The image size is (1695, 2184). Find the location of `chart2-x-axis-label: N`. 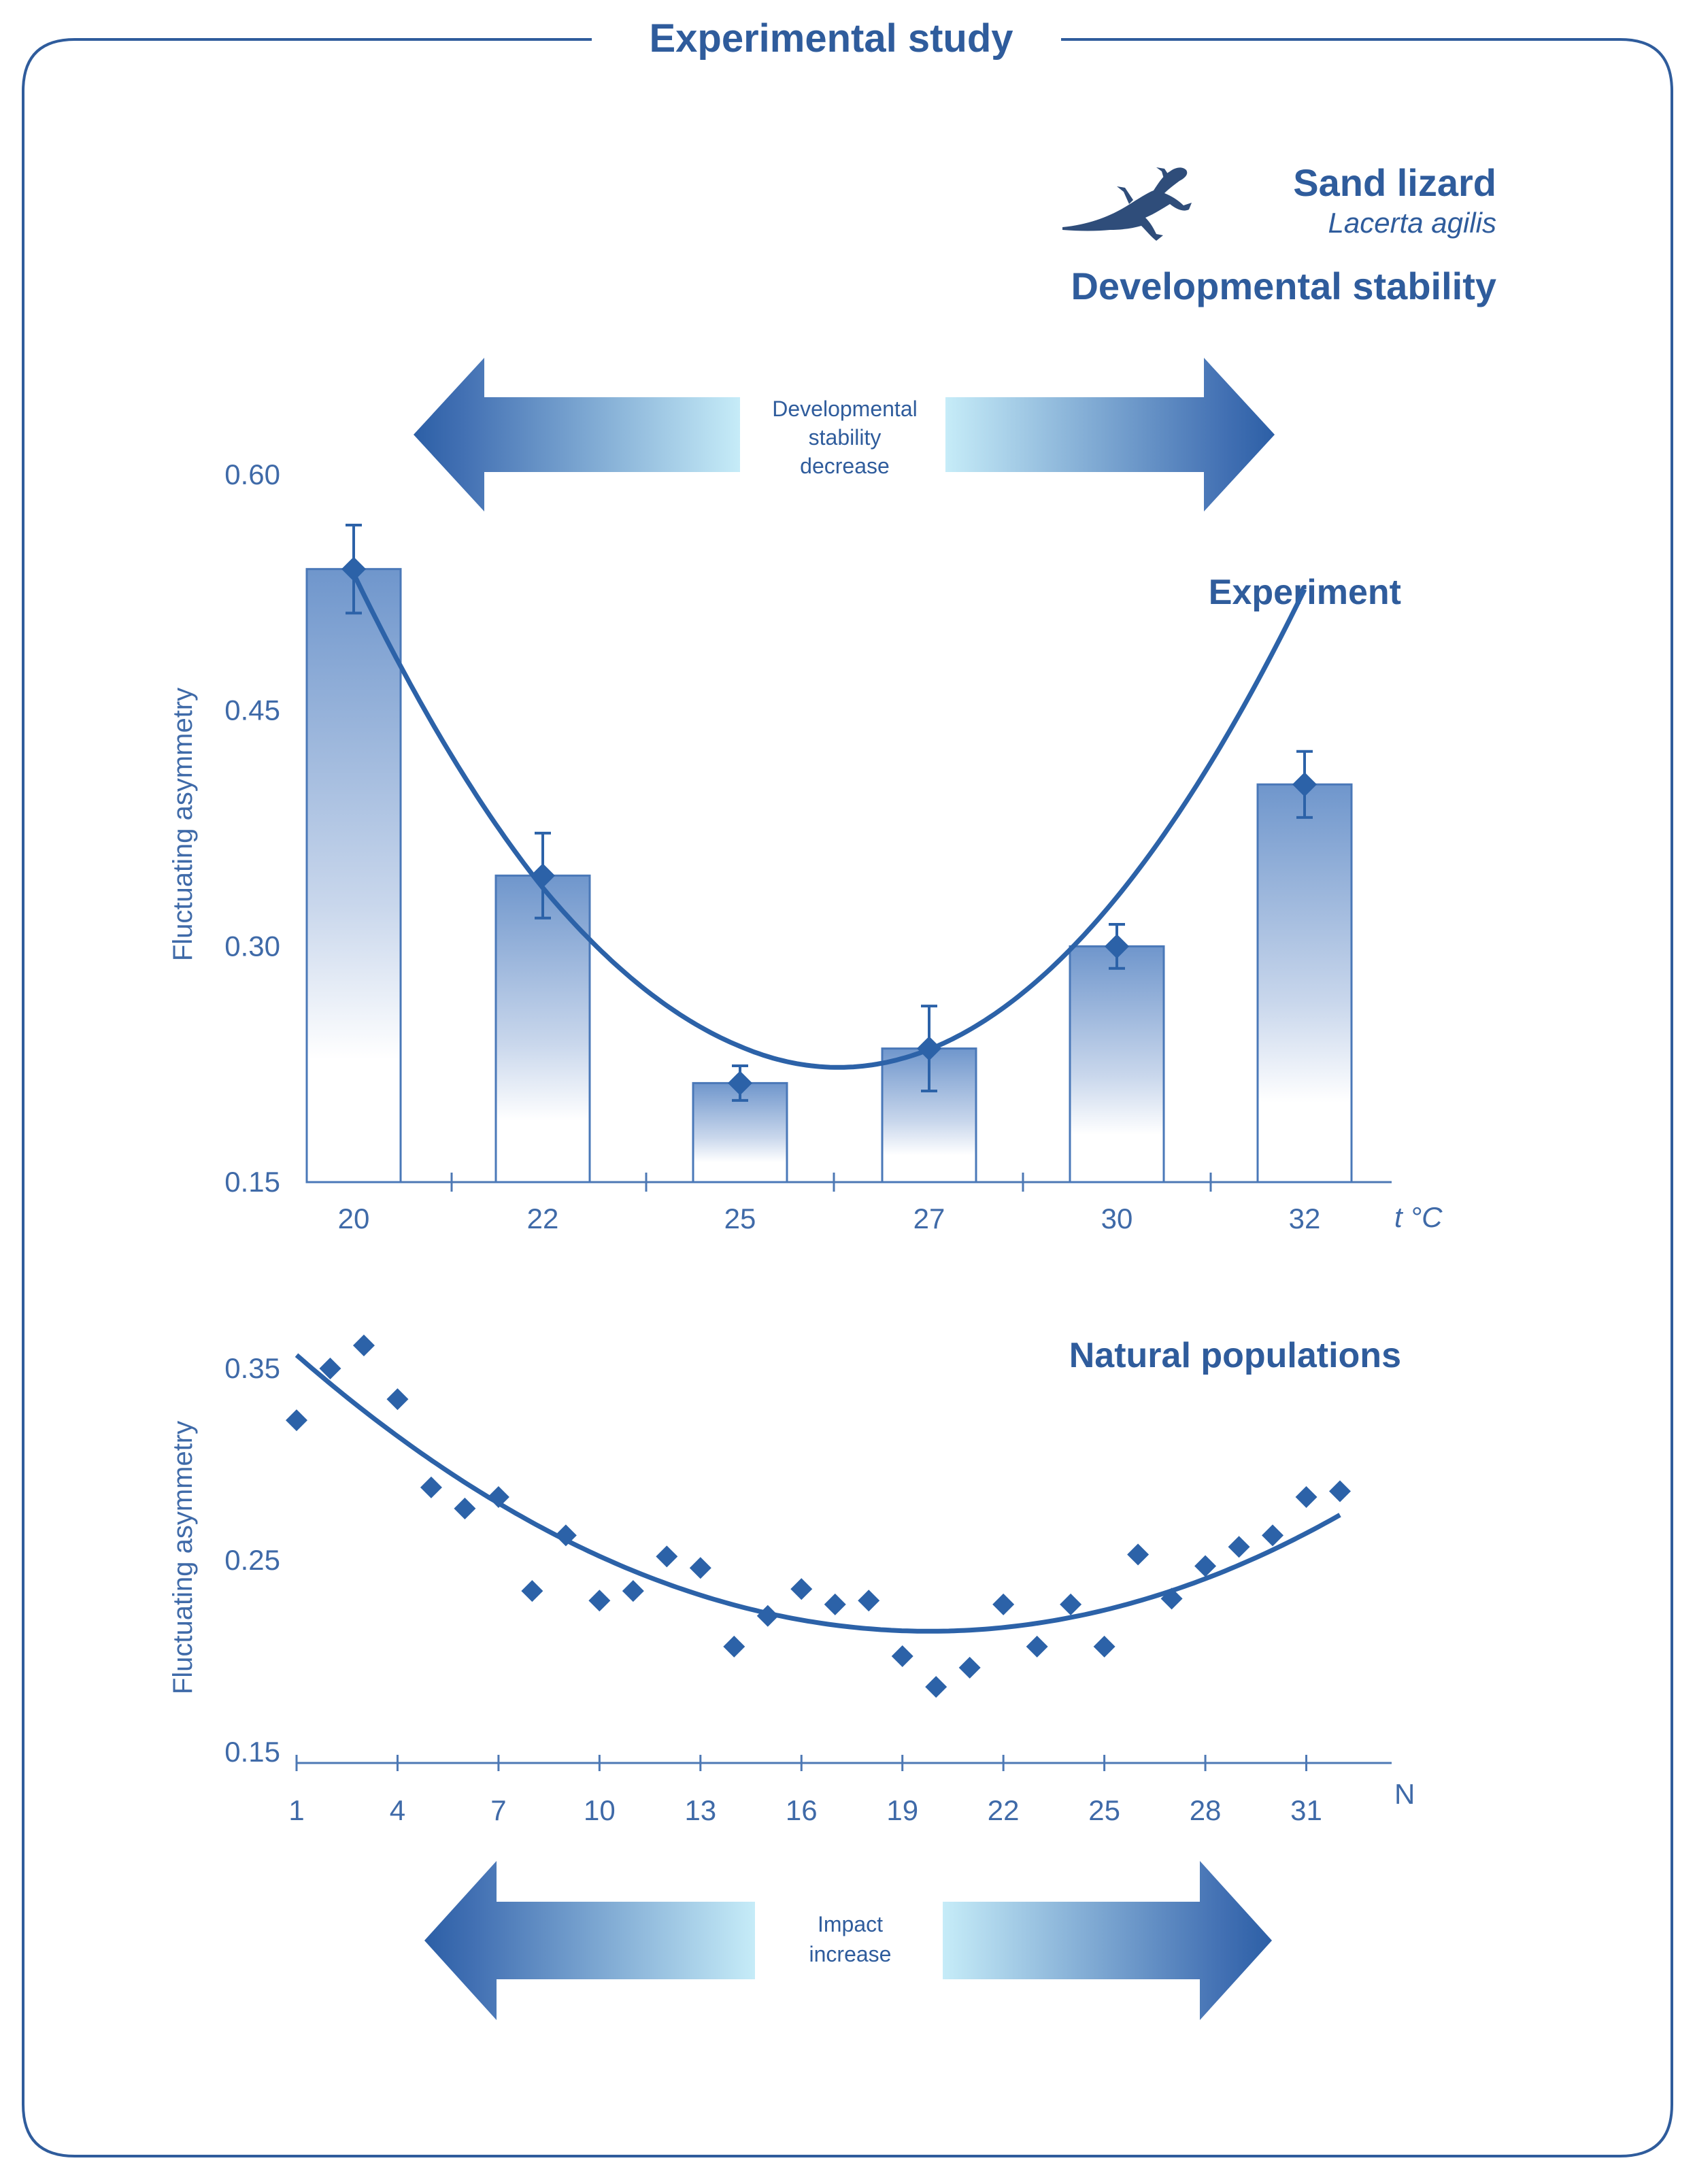

chart2-x-axis-label: N is located at coordinates (1404, 1794).